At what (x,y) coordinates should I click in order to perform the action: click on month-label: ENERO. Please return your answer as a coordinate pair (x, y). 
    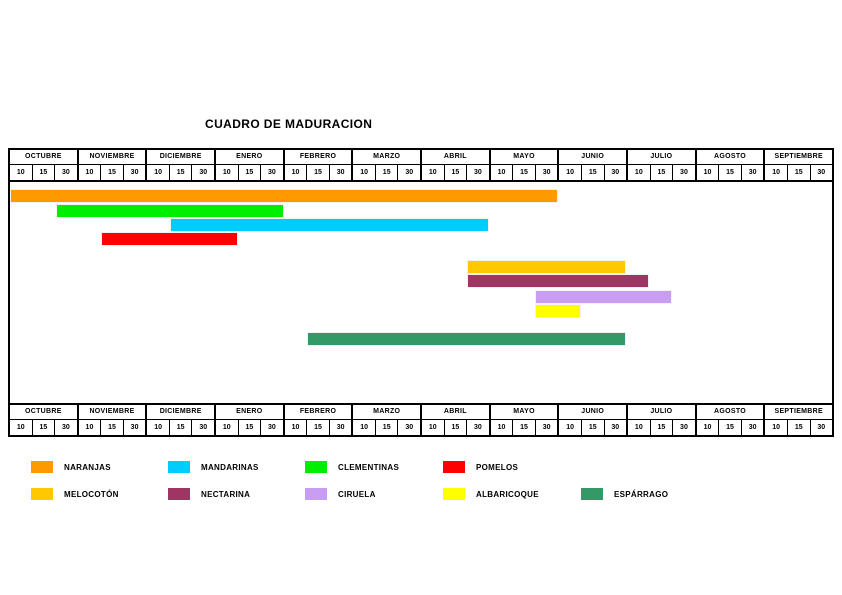
    Looking at the image, I should click on (249, 412).